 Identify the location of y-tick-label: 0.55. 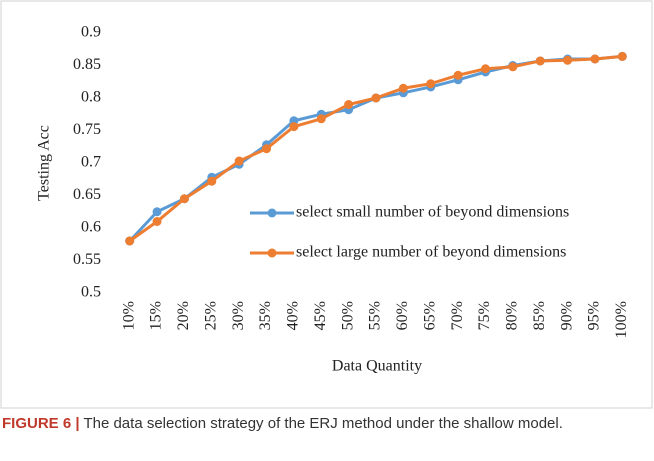
(87, 259).